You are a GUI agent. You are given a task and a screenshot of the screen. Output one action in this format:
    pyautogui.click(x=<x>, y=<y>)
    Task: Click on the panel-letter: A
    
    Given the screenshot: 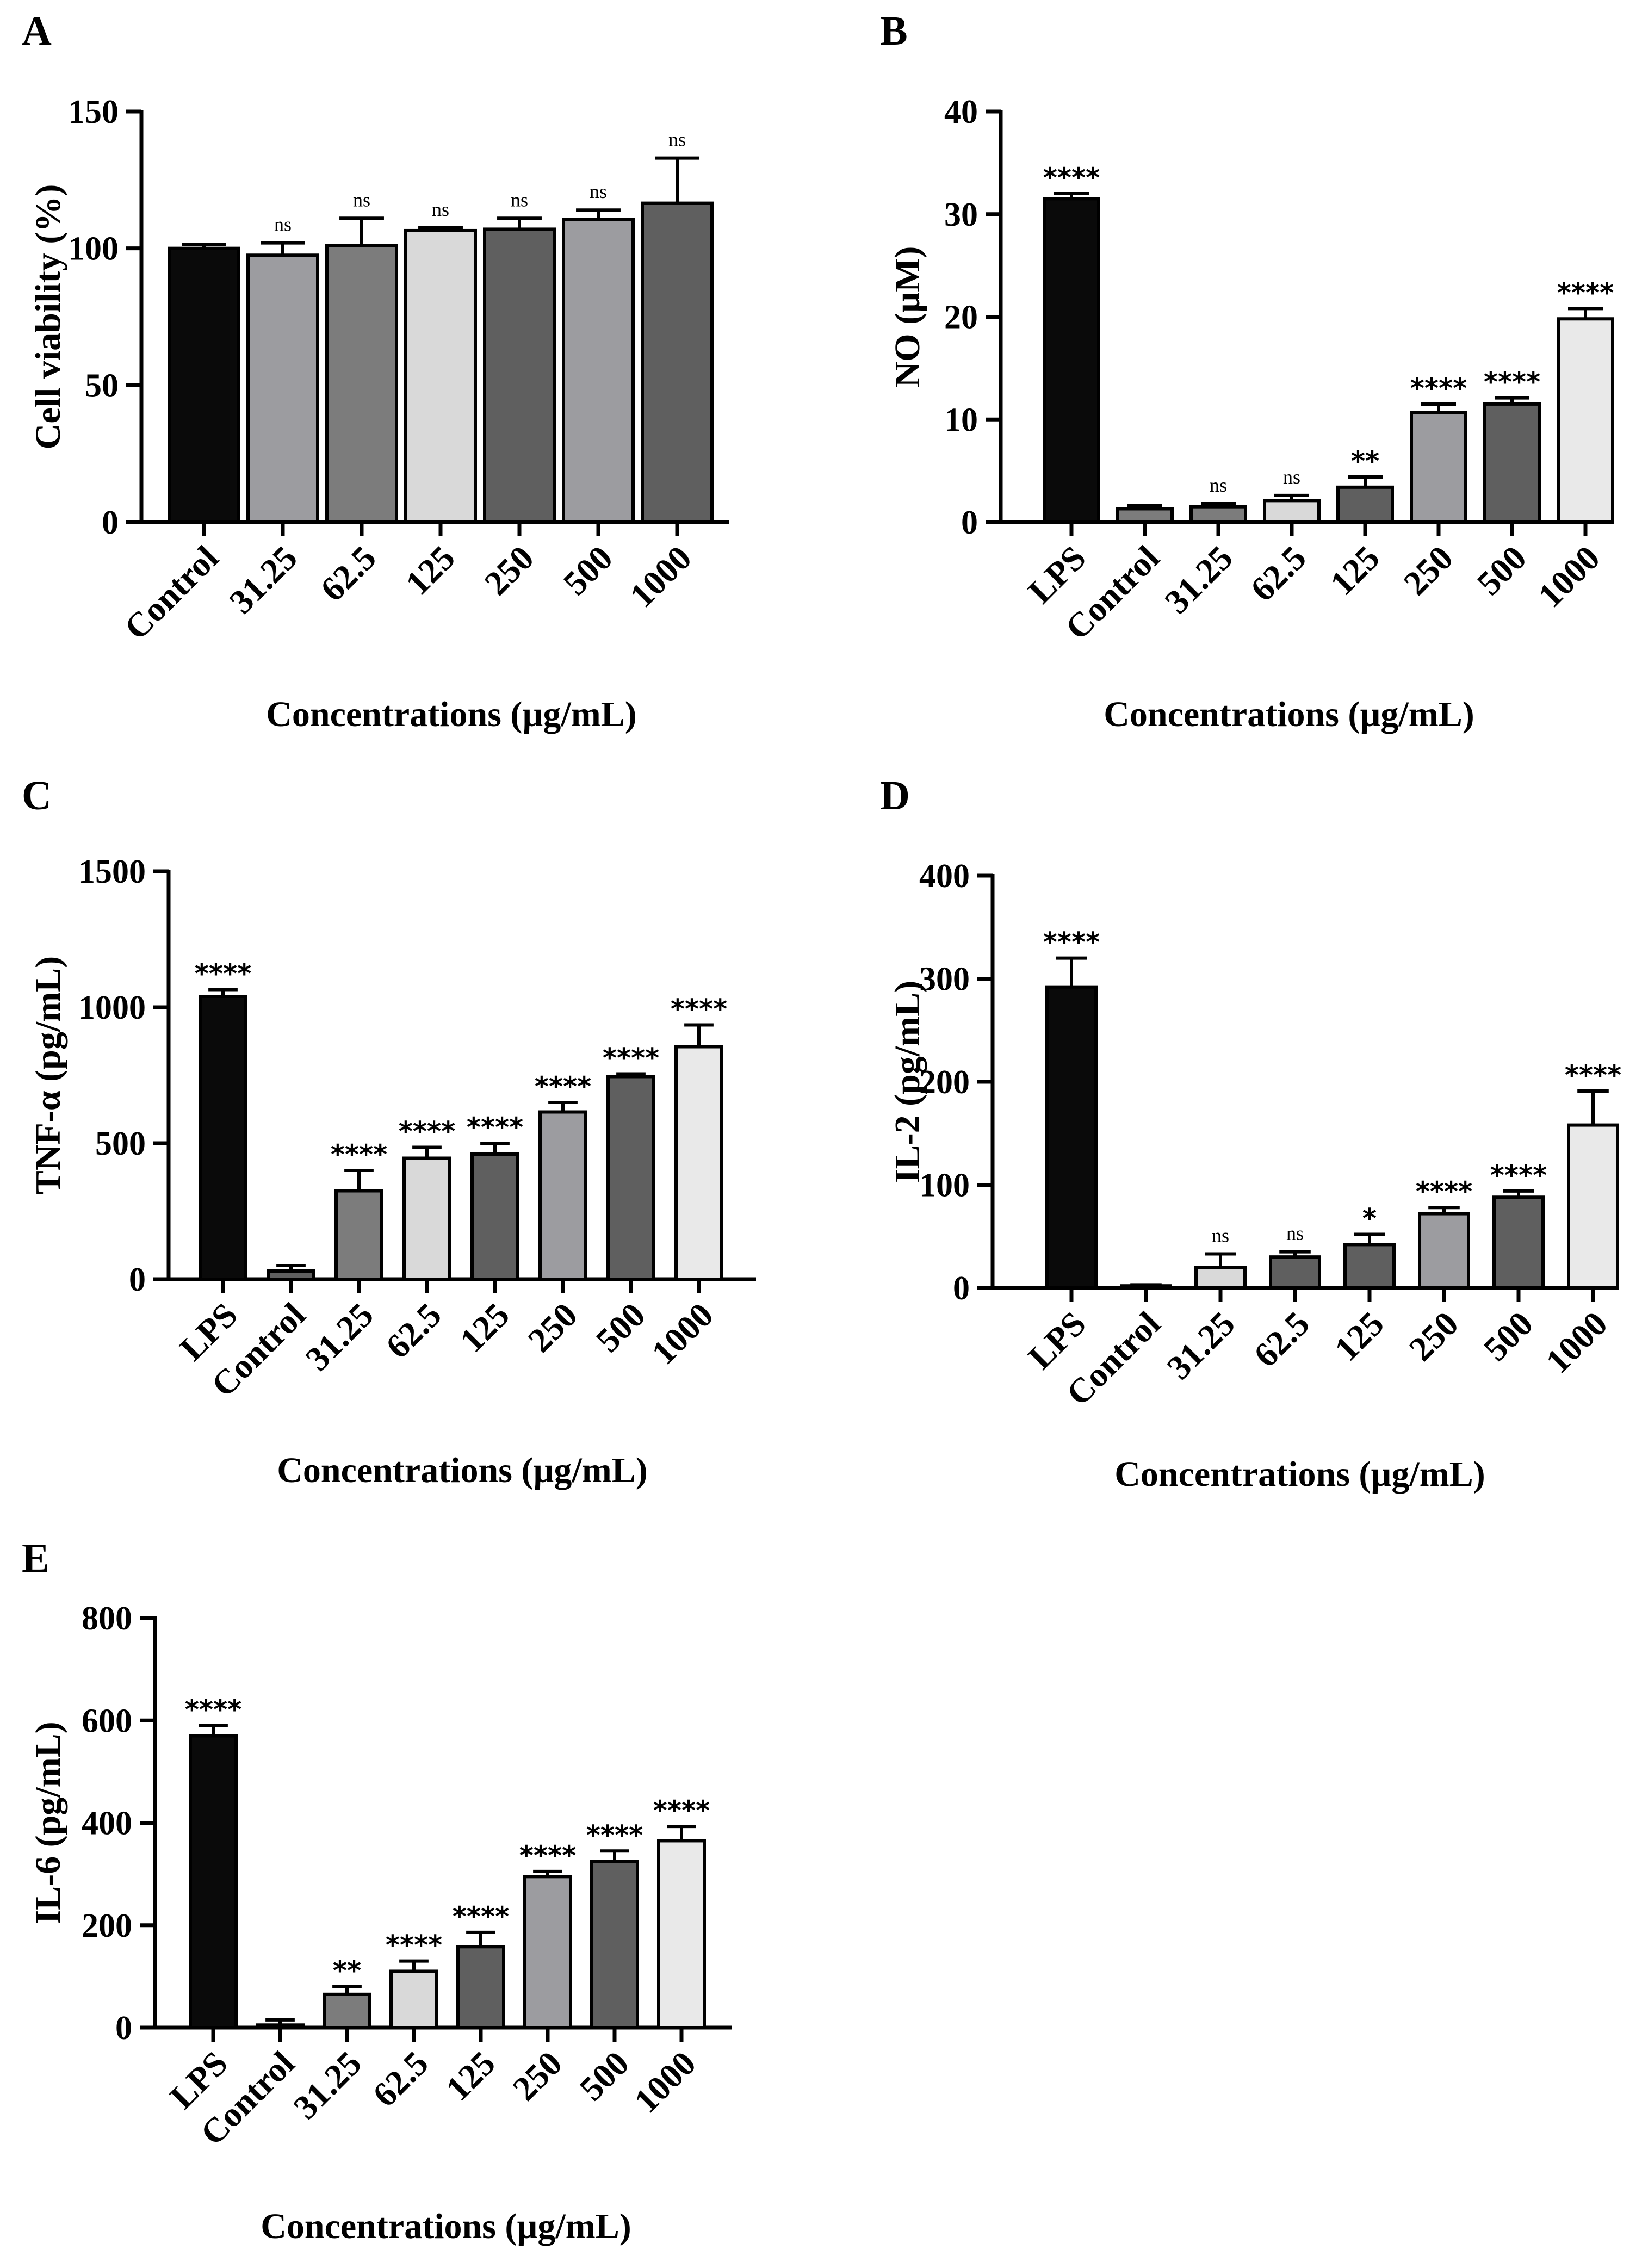 What is the action you would take?
    pyautogui.click(x=37, y=31)
    